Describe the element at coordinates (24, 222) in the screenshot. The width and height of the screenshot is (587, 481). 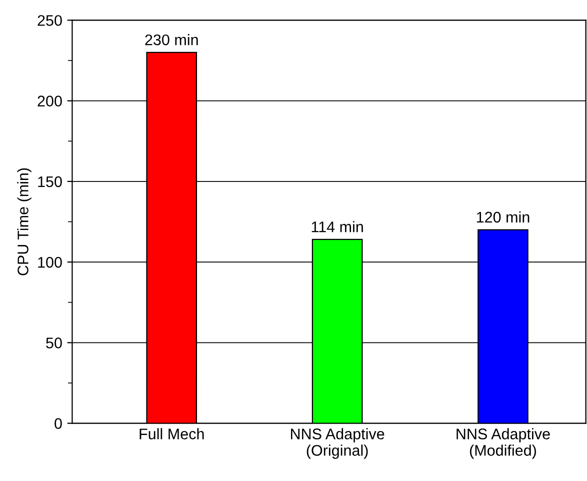
I see `y-axis-title: CPU Time (min)` at that location.